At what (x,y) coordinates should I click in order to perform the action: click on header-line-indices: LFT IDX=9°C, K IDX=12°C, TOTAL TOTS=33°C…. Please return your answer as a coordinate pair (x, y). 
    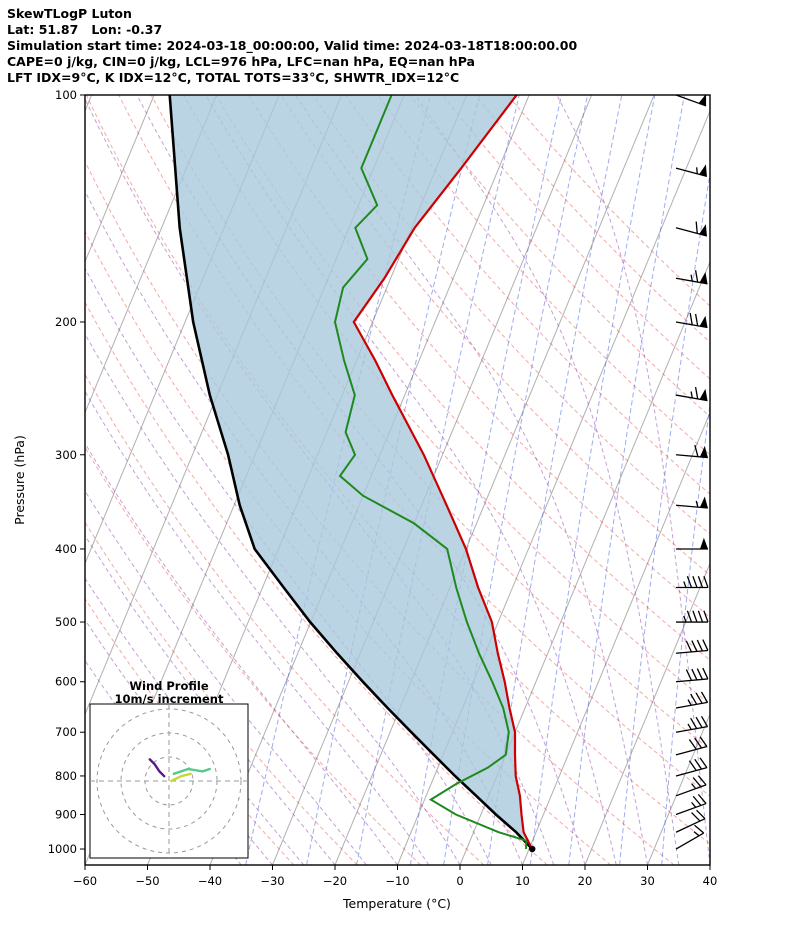
    Looking at the image, I should click on (233, 77).